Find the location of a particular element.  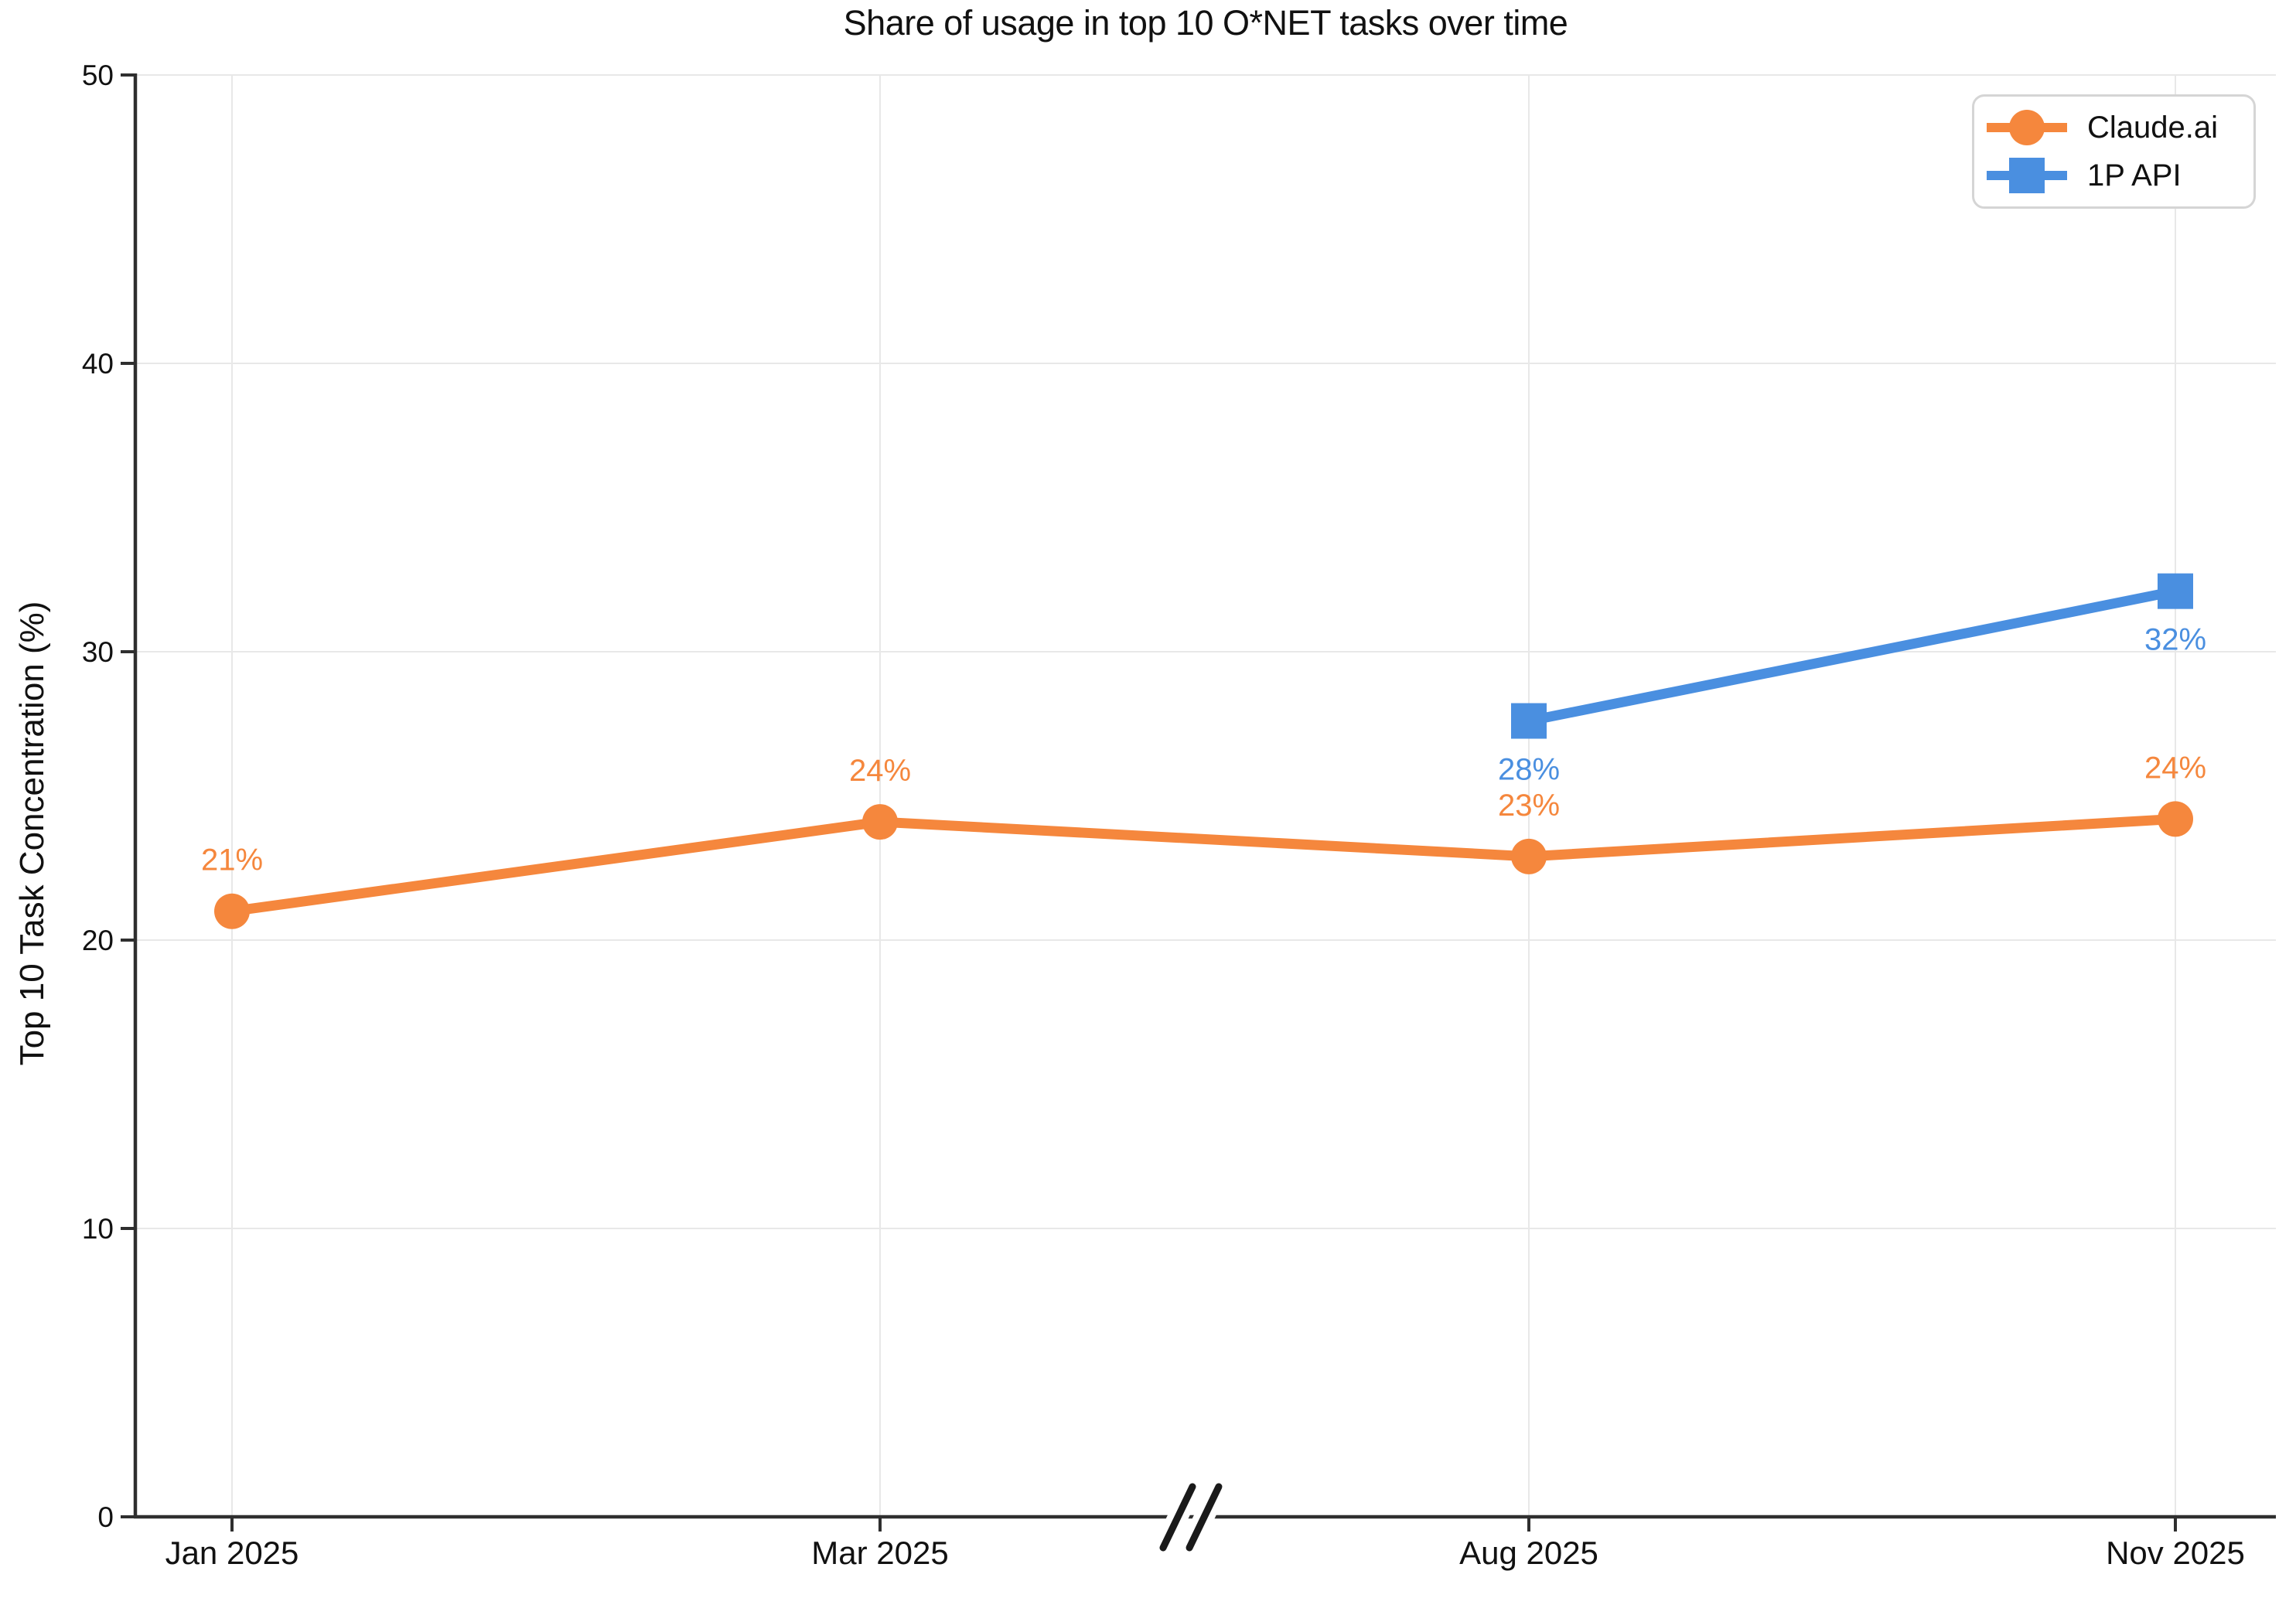

circle-marker-icon is located at coordinates (2027, 127).